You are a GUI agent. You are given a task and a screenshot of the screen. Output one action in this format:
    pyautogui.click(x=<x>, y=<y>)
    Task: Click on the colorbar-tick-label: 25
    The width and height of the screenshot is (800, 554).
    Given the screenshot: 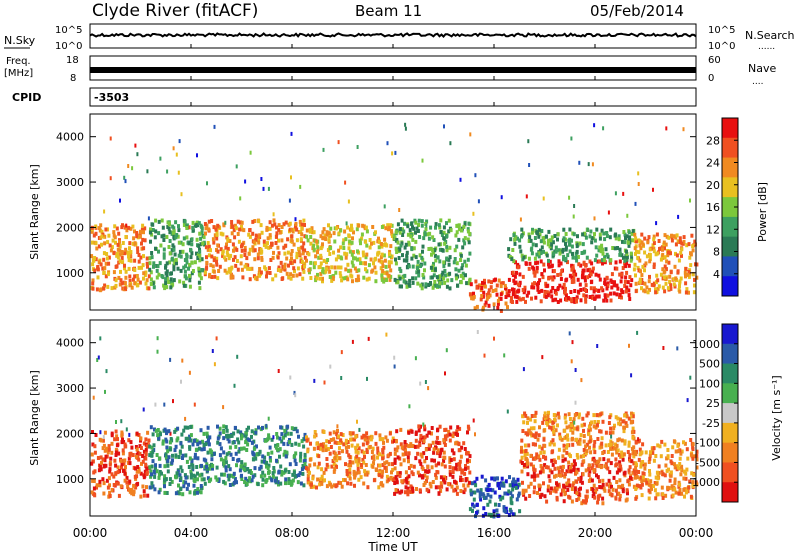 What is the action you would take?
    pyautogui.click(x=713, y=403)
    